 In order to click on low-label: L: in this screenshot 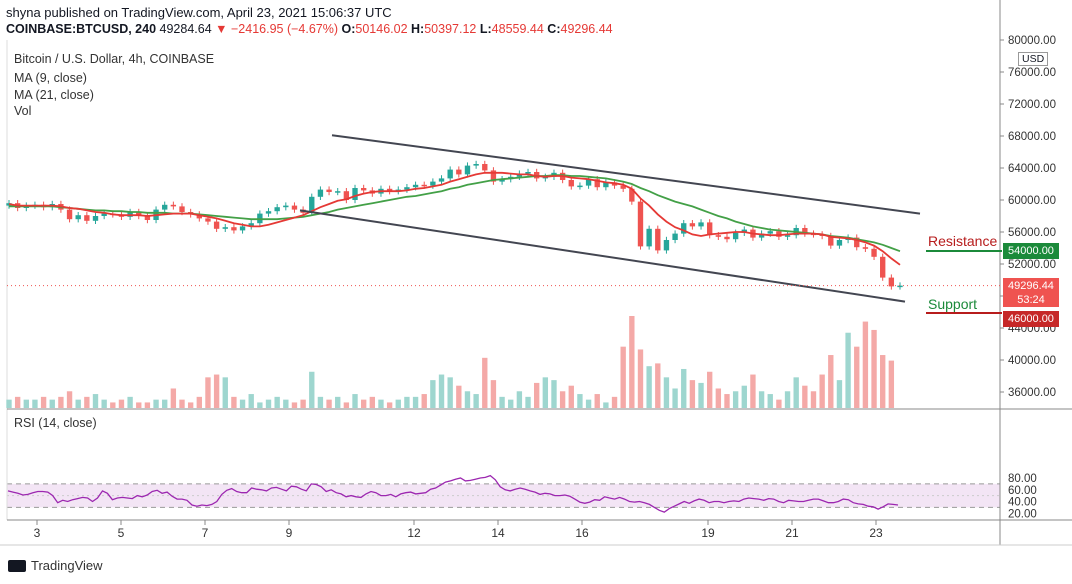, I will do `click(485, 29)`.